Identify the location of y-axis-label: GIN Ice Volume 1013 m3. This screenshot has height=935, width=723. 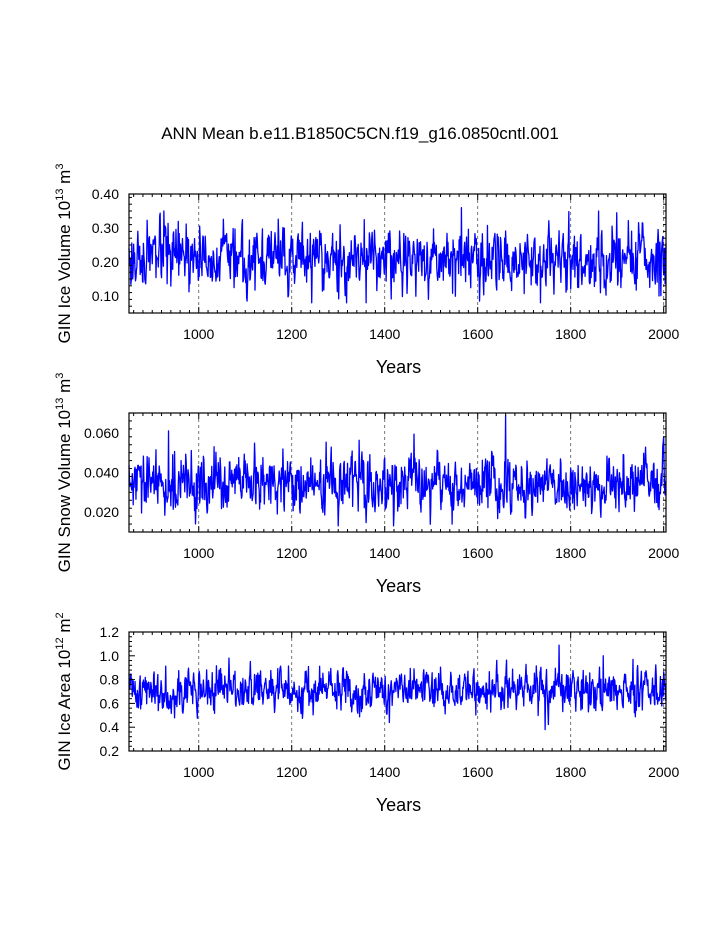
(64, 254).